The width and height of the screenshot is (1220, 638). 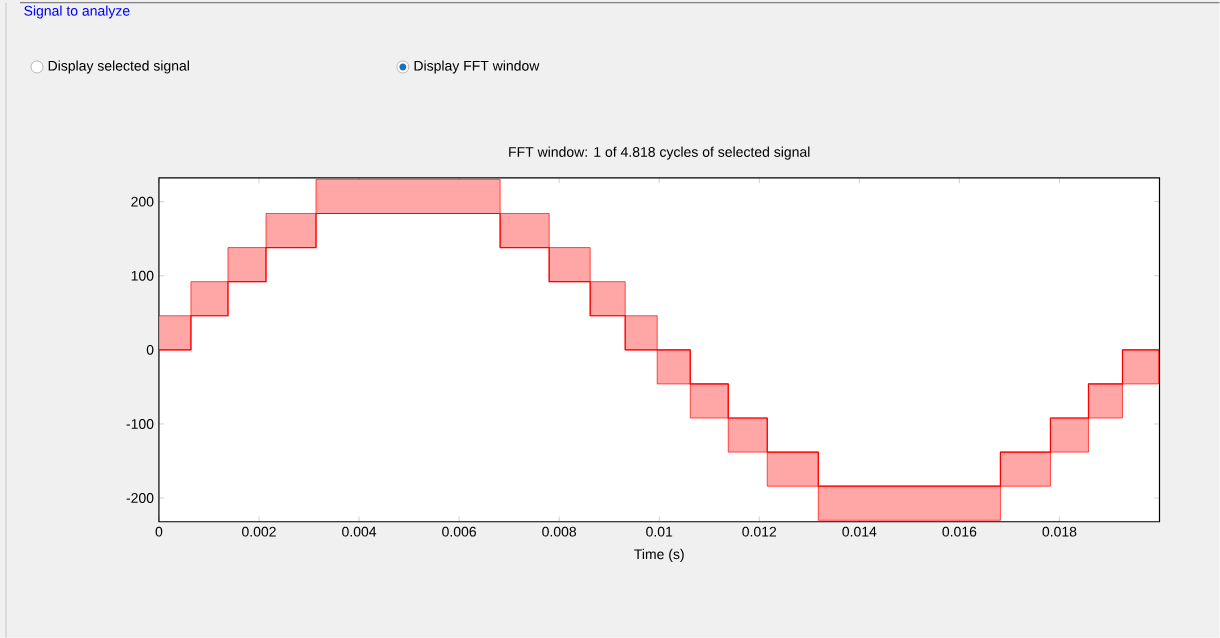 What do you see at coordinates (142, 275) in the screenshot?
I see `y-tick-label: 100` at bounding box center [142, 275].